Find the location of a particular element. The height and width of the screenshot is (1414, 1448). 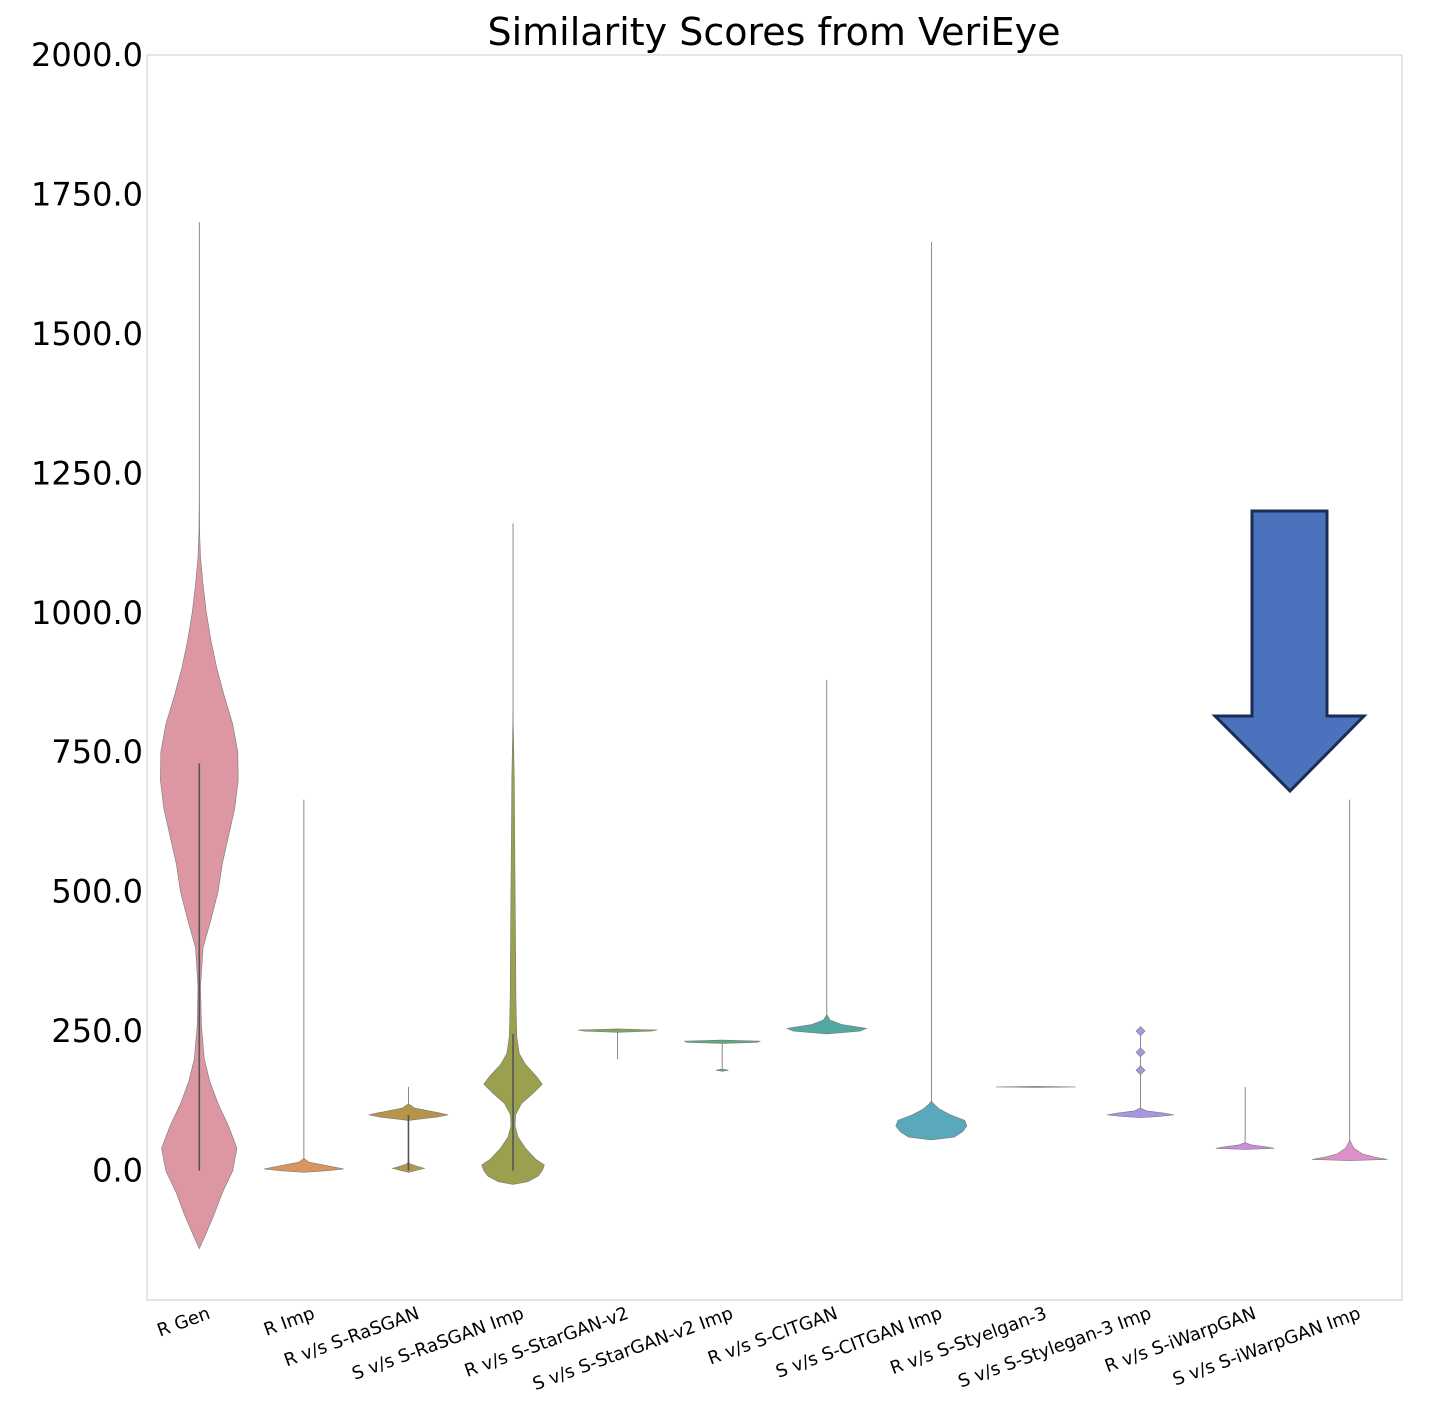

y-tick-label: 1000.0 is located at coordinates (87, 613).